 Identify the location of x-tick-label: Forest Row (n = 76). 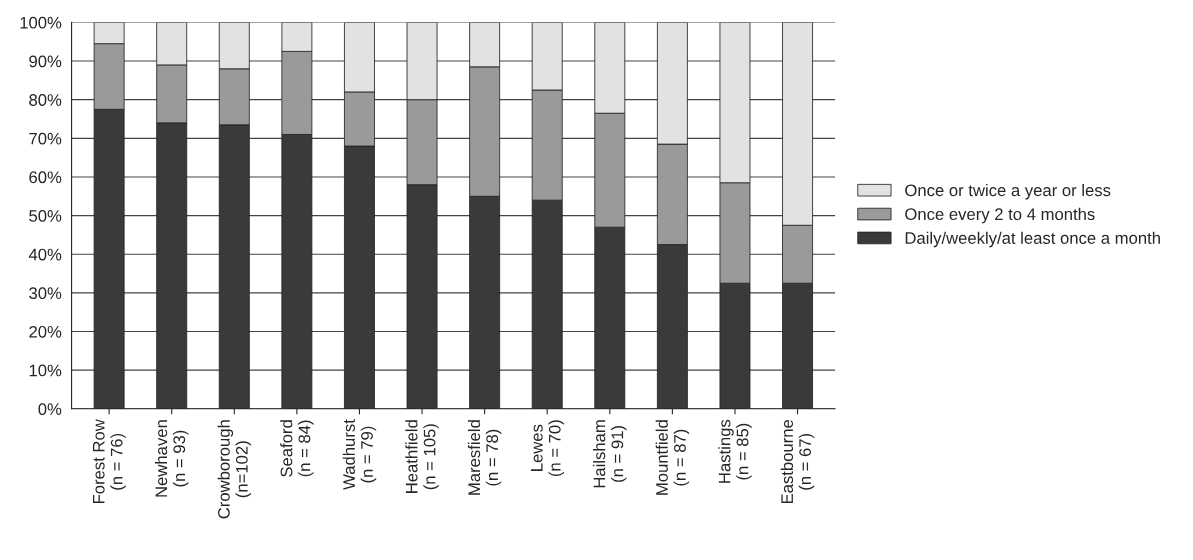
(109, 461).